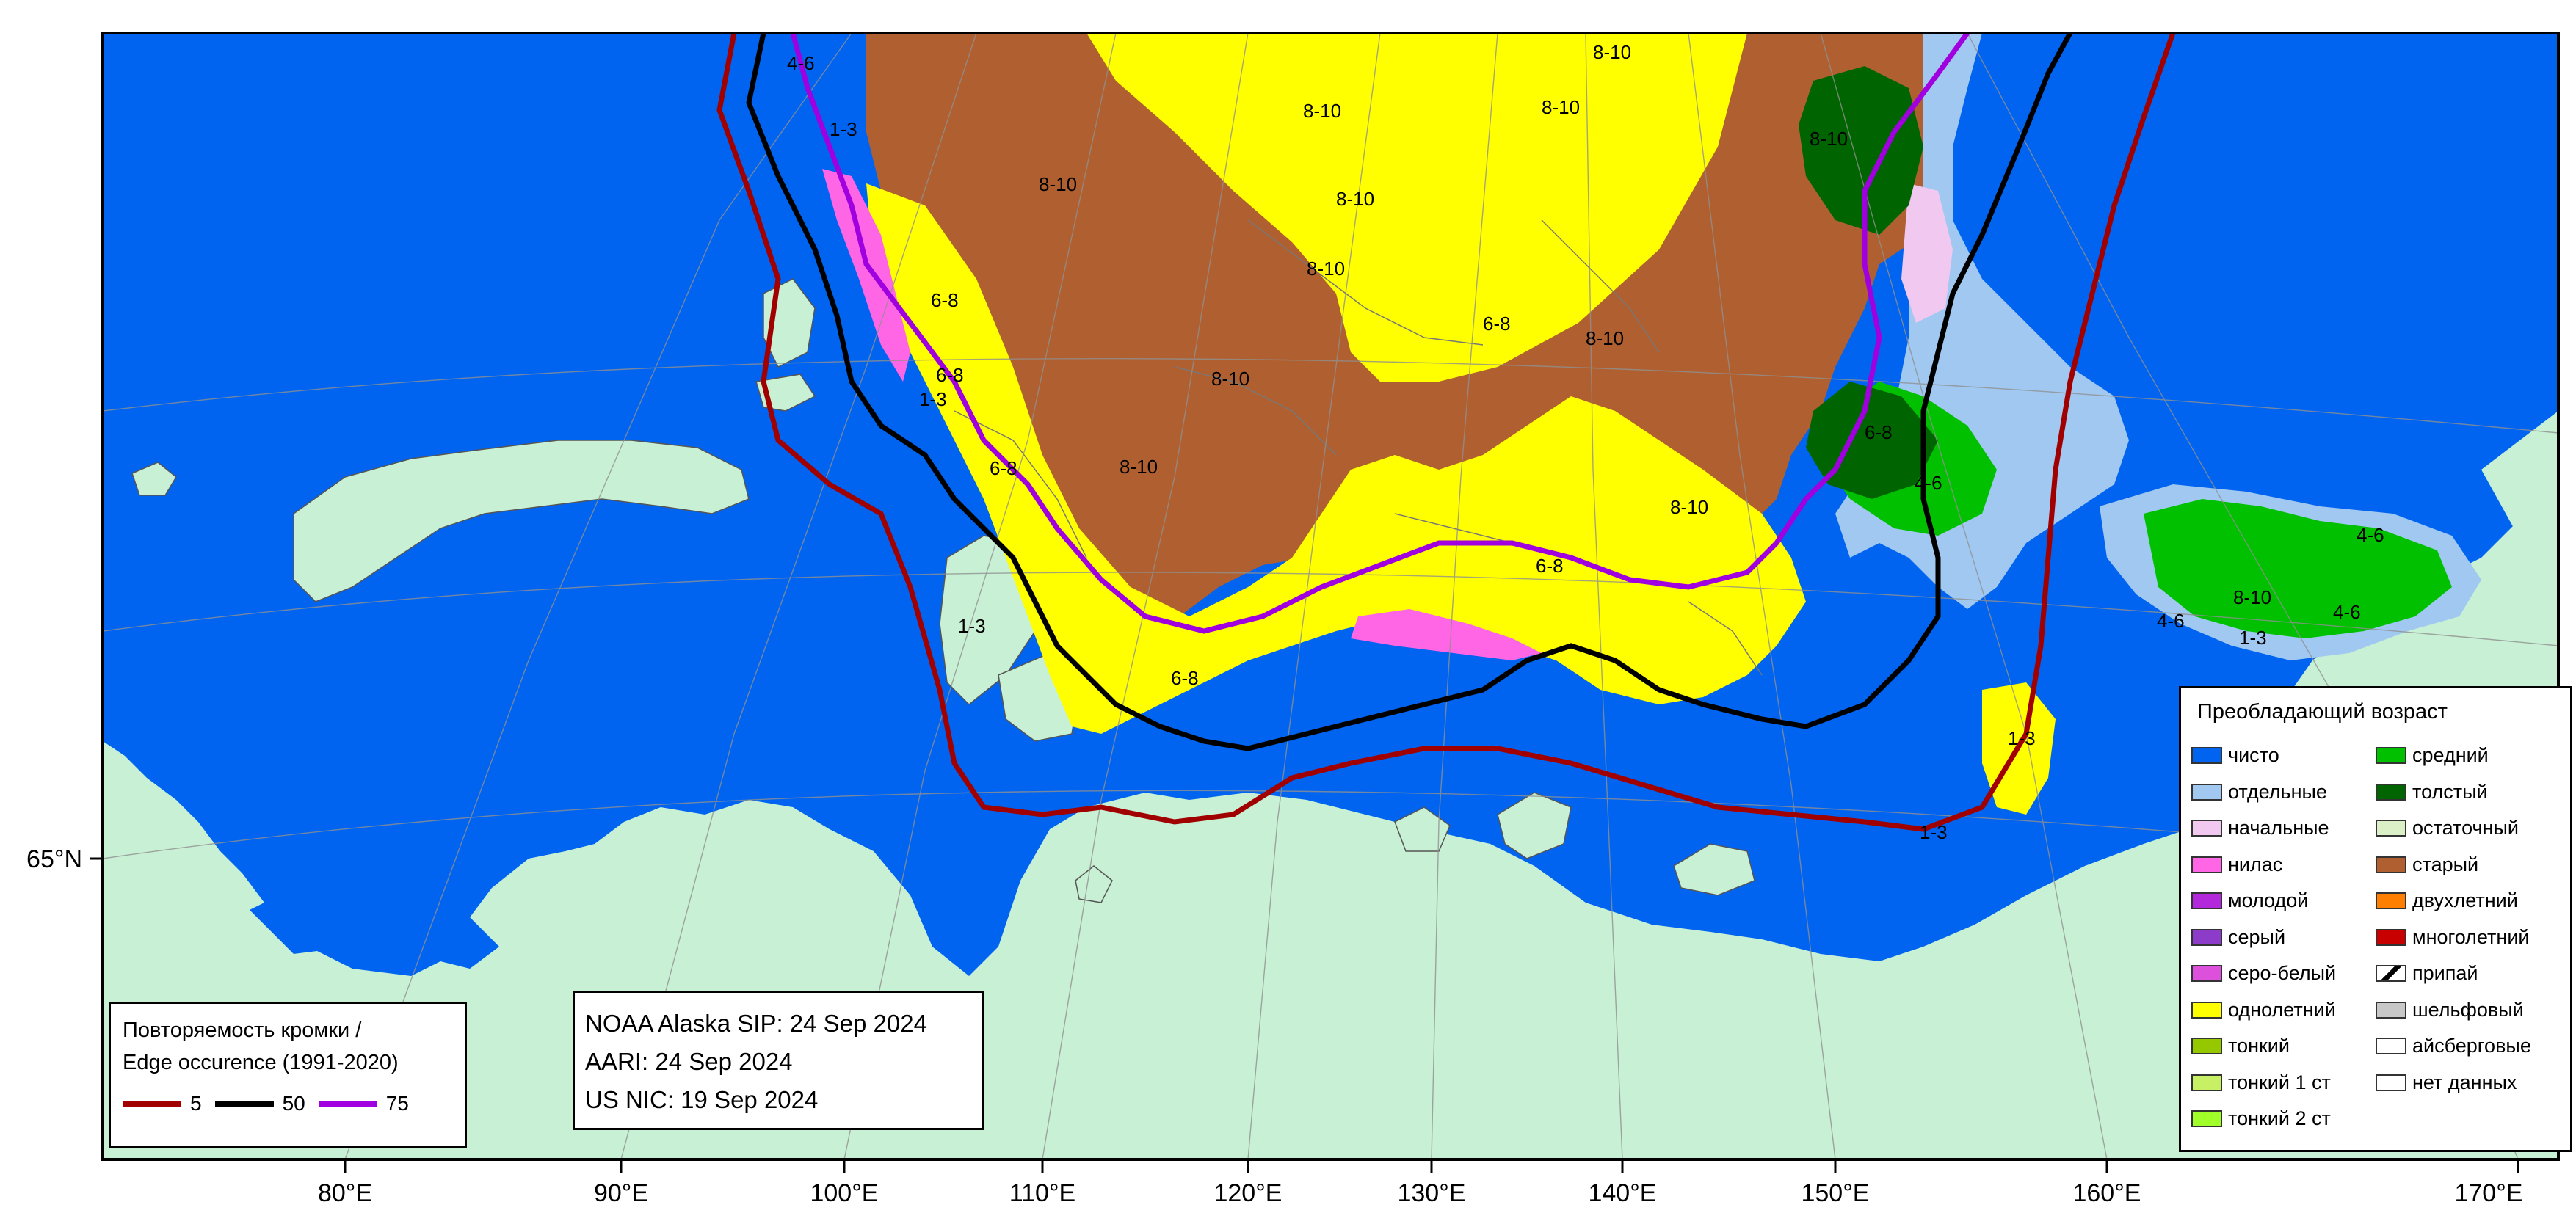  I want to click on lon-tick-label: 120°E, so click(1248, 1193).